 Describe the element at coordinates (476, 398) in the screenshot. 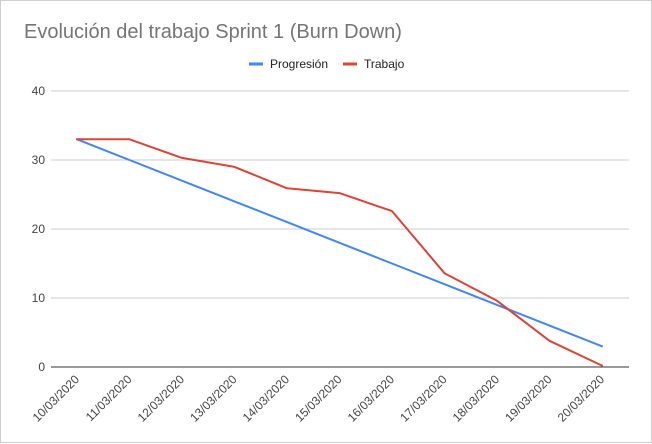

I see `x-tick-label: 18/03/2020` at that location.